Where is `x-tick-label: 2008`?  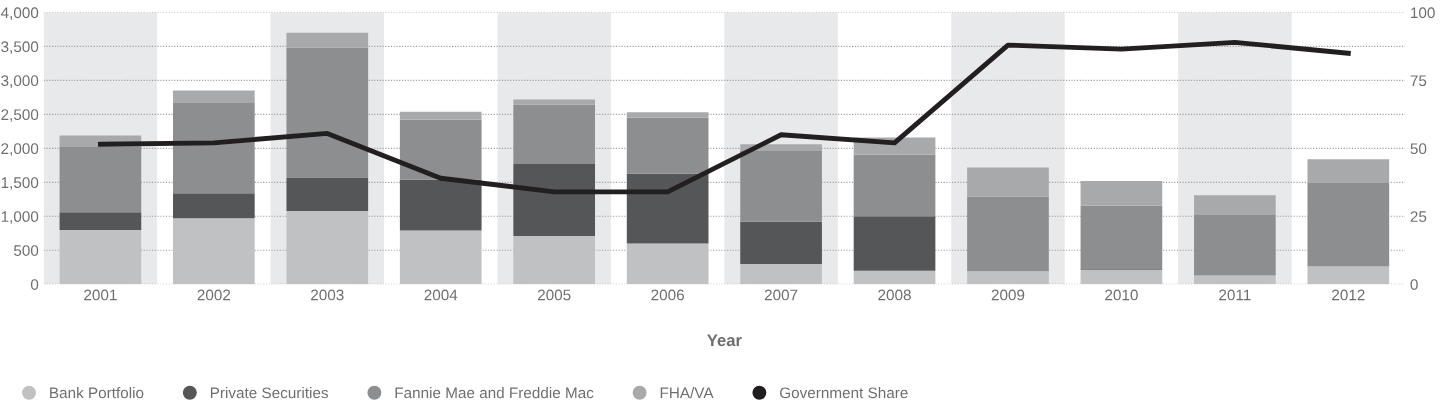 x-tick-label: 2008 is located at coordinates (894, 295).